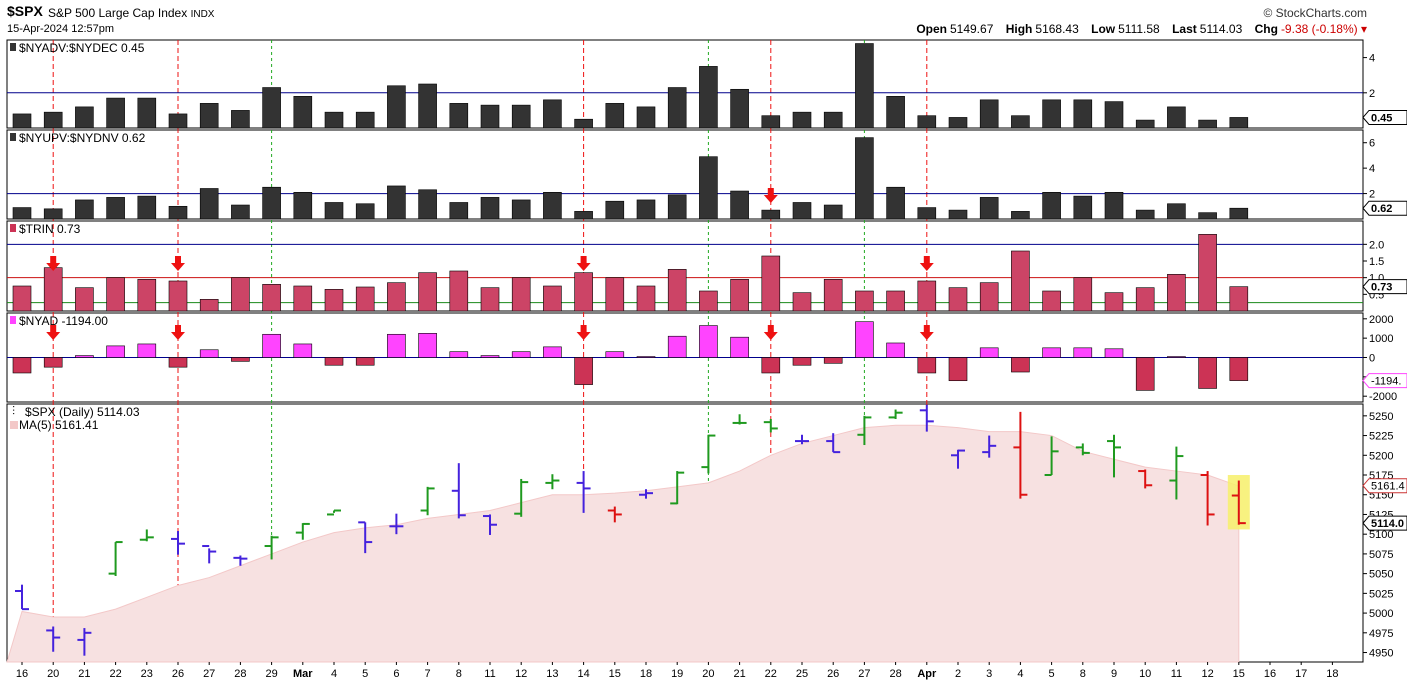 The width and height of the screenshot is (1407, 681). What do you see at coordinates (1145, 674) in the screenshot?
I see `x-tick-label: 10` at bounding box center [1145, 674].